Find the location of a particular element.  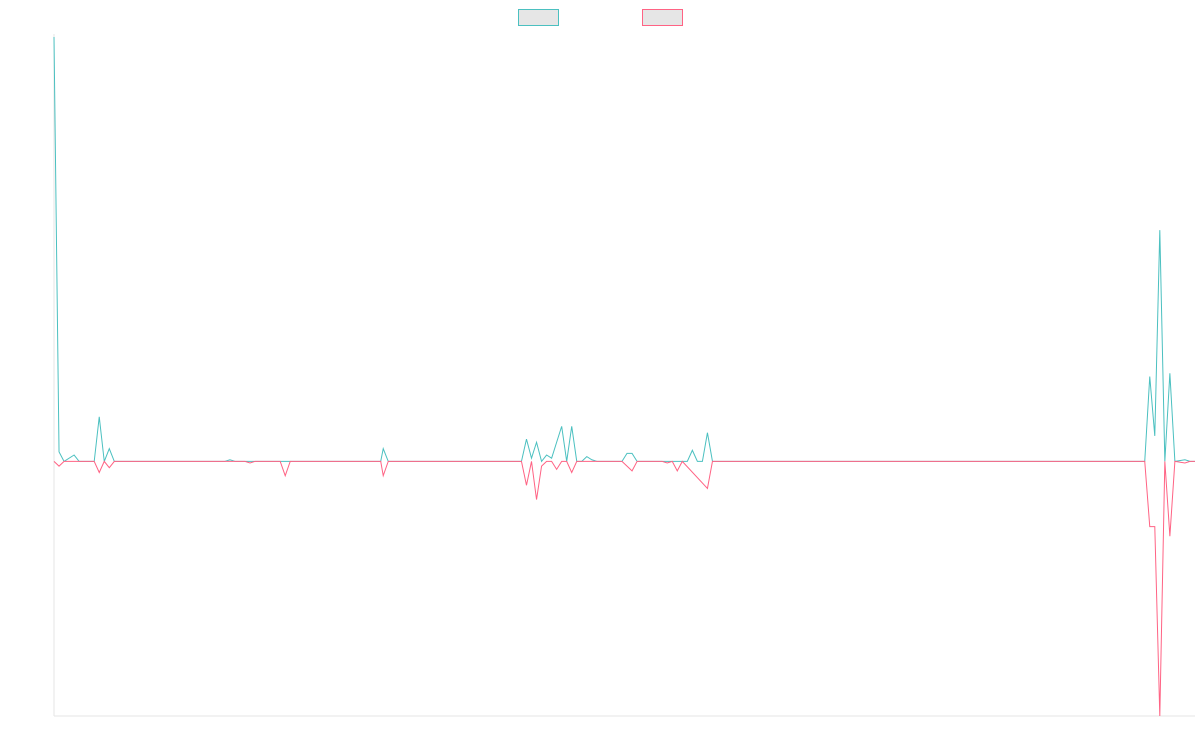

legend is located at coordinates (600, 17).